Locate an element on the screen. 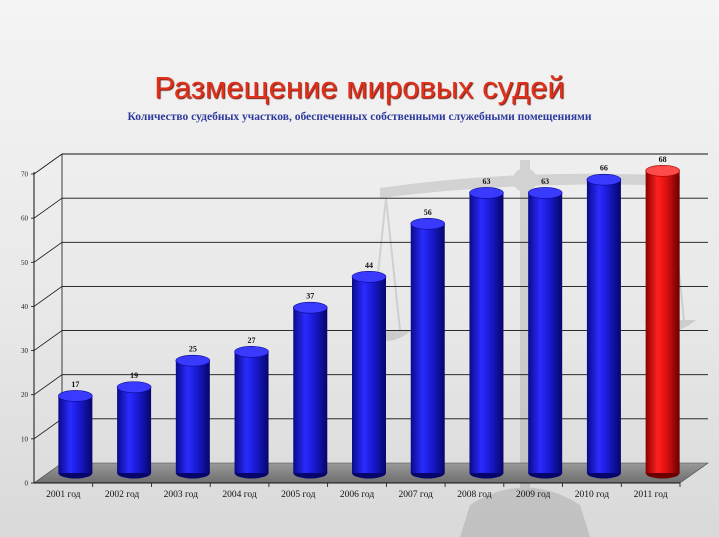 The height and width of the screenshot is (537, 719). x-tick-label: 2007 год is located at coordinates (416, 495).